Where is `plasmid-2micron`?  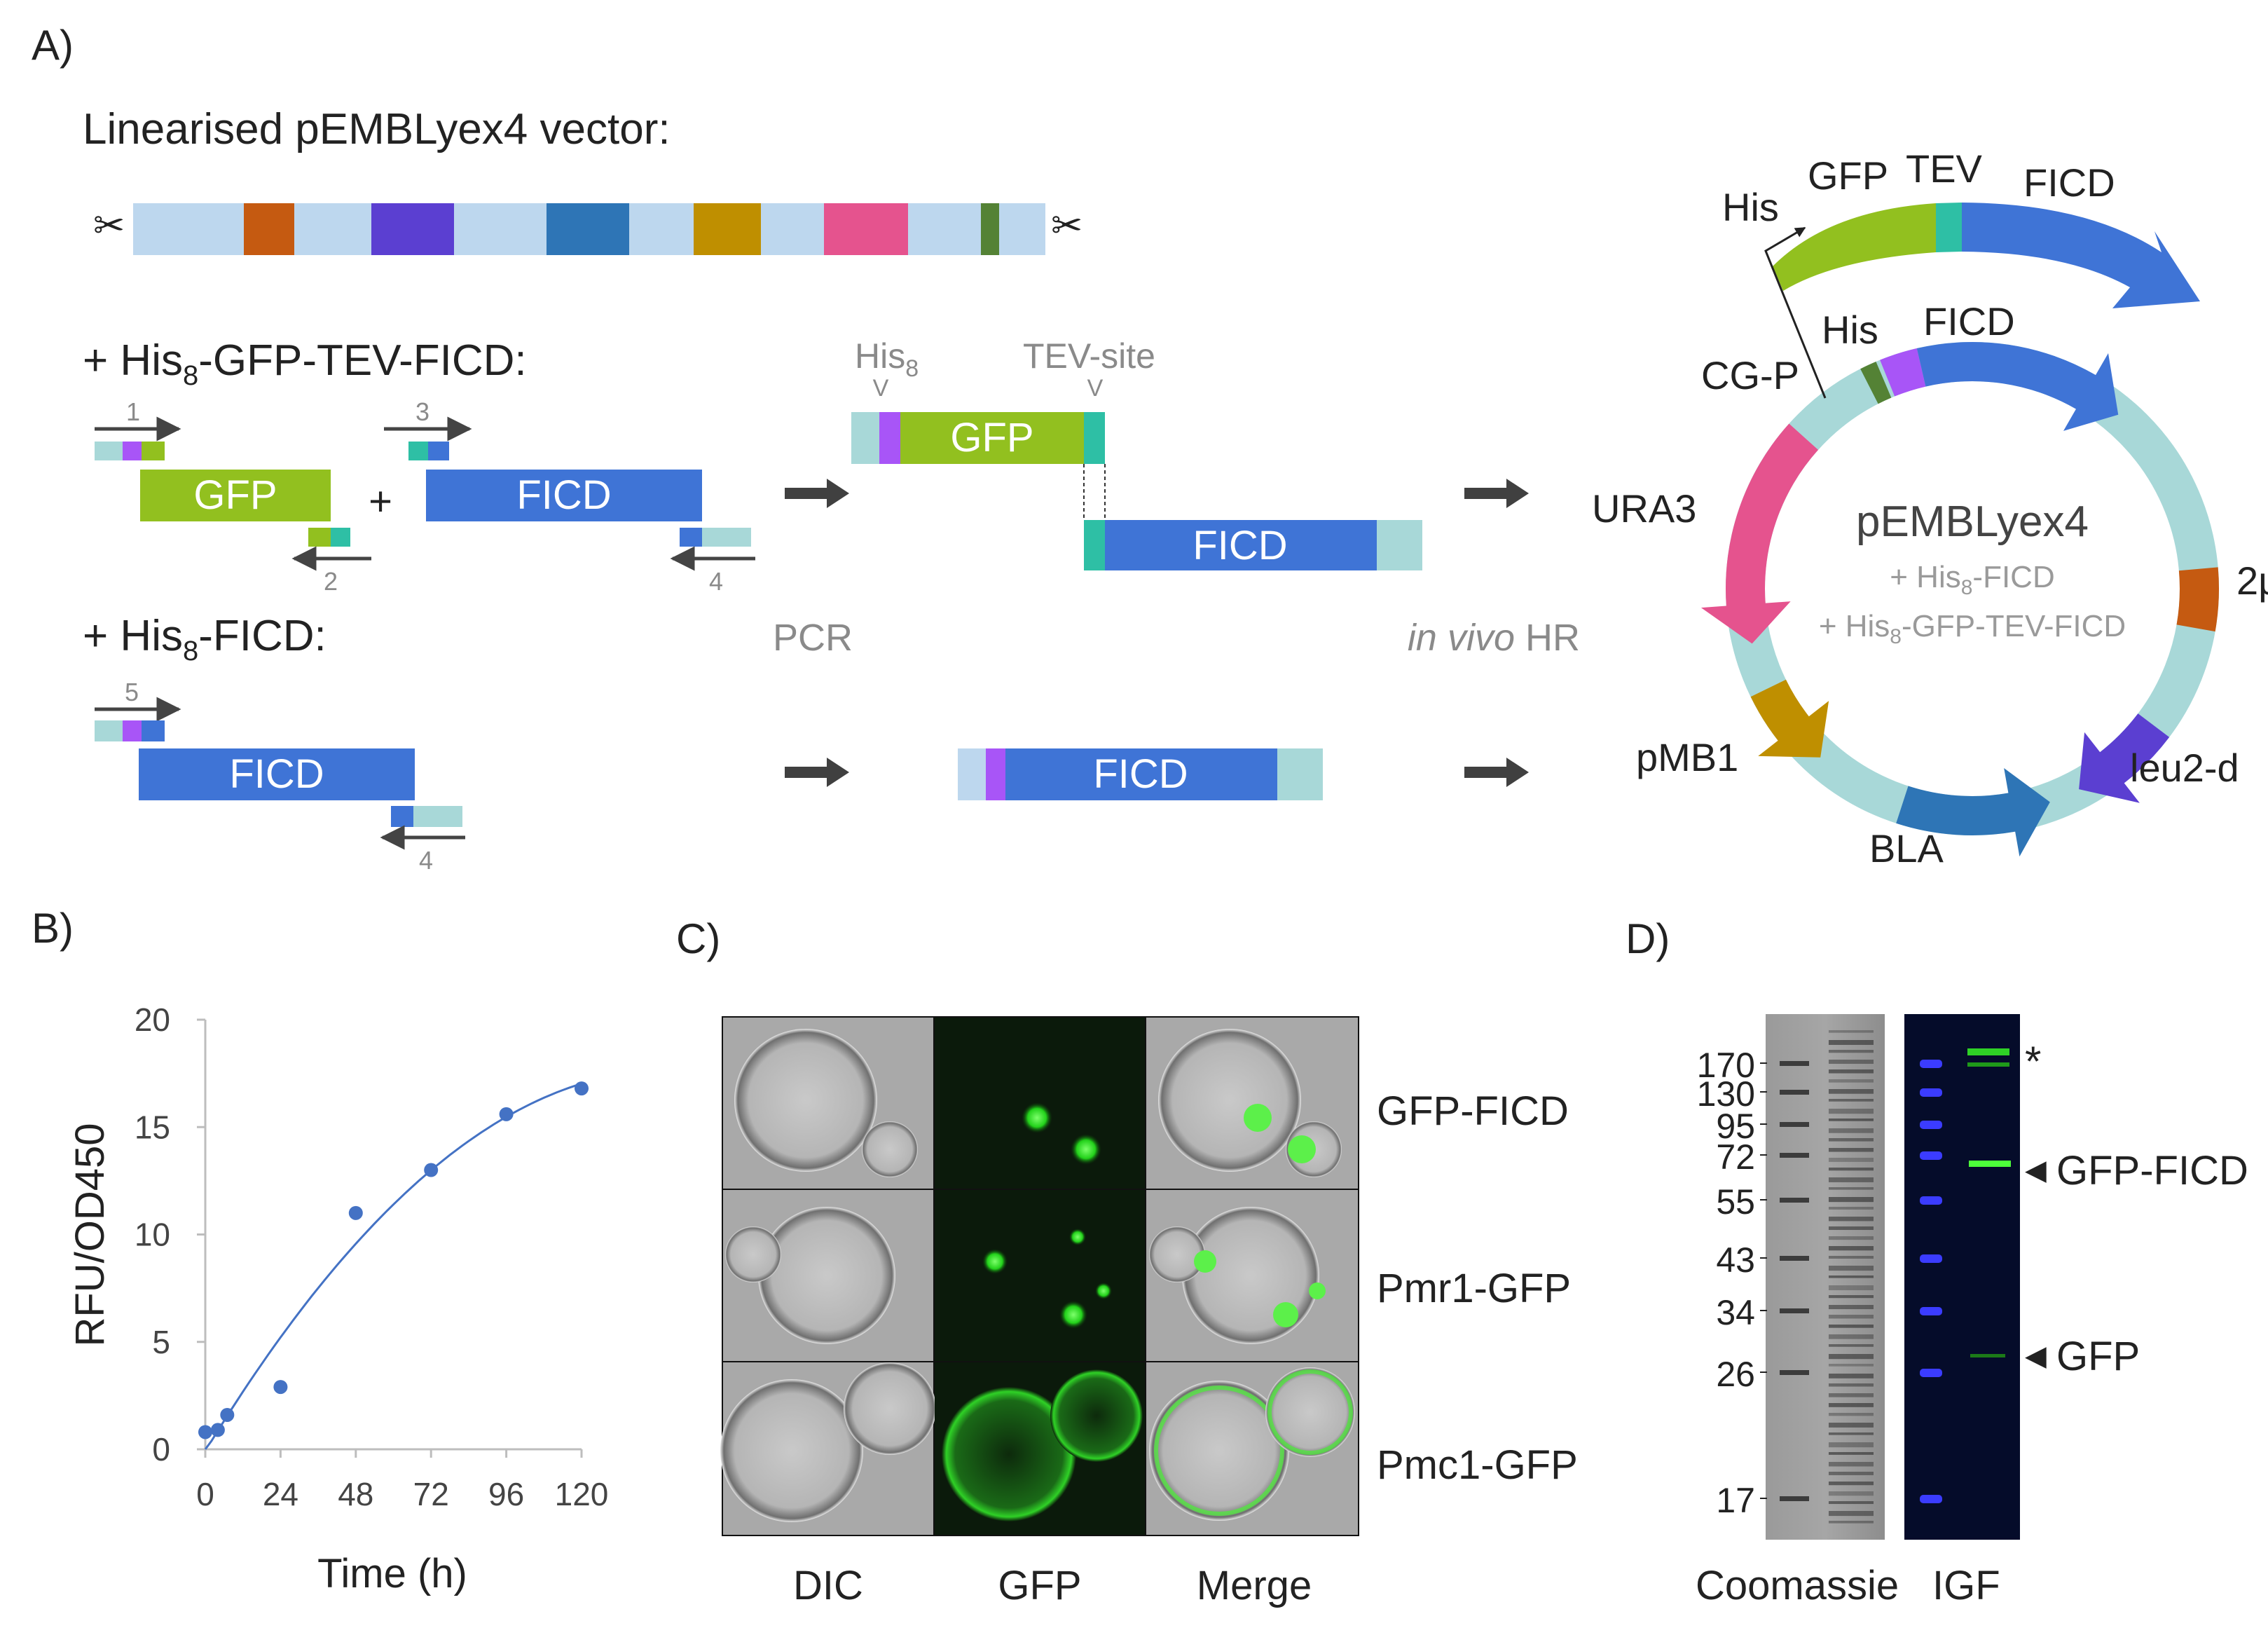
plasmid-2micron is located at coordinates (2198, 599).